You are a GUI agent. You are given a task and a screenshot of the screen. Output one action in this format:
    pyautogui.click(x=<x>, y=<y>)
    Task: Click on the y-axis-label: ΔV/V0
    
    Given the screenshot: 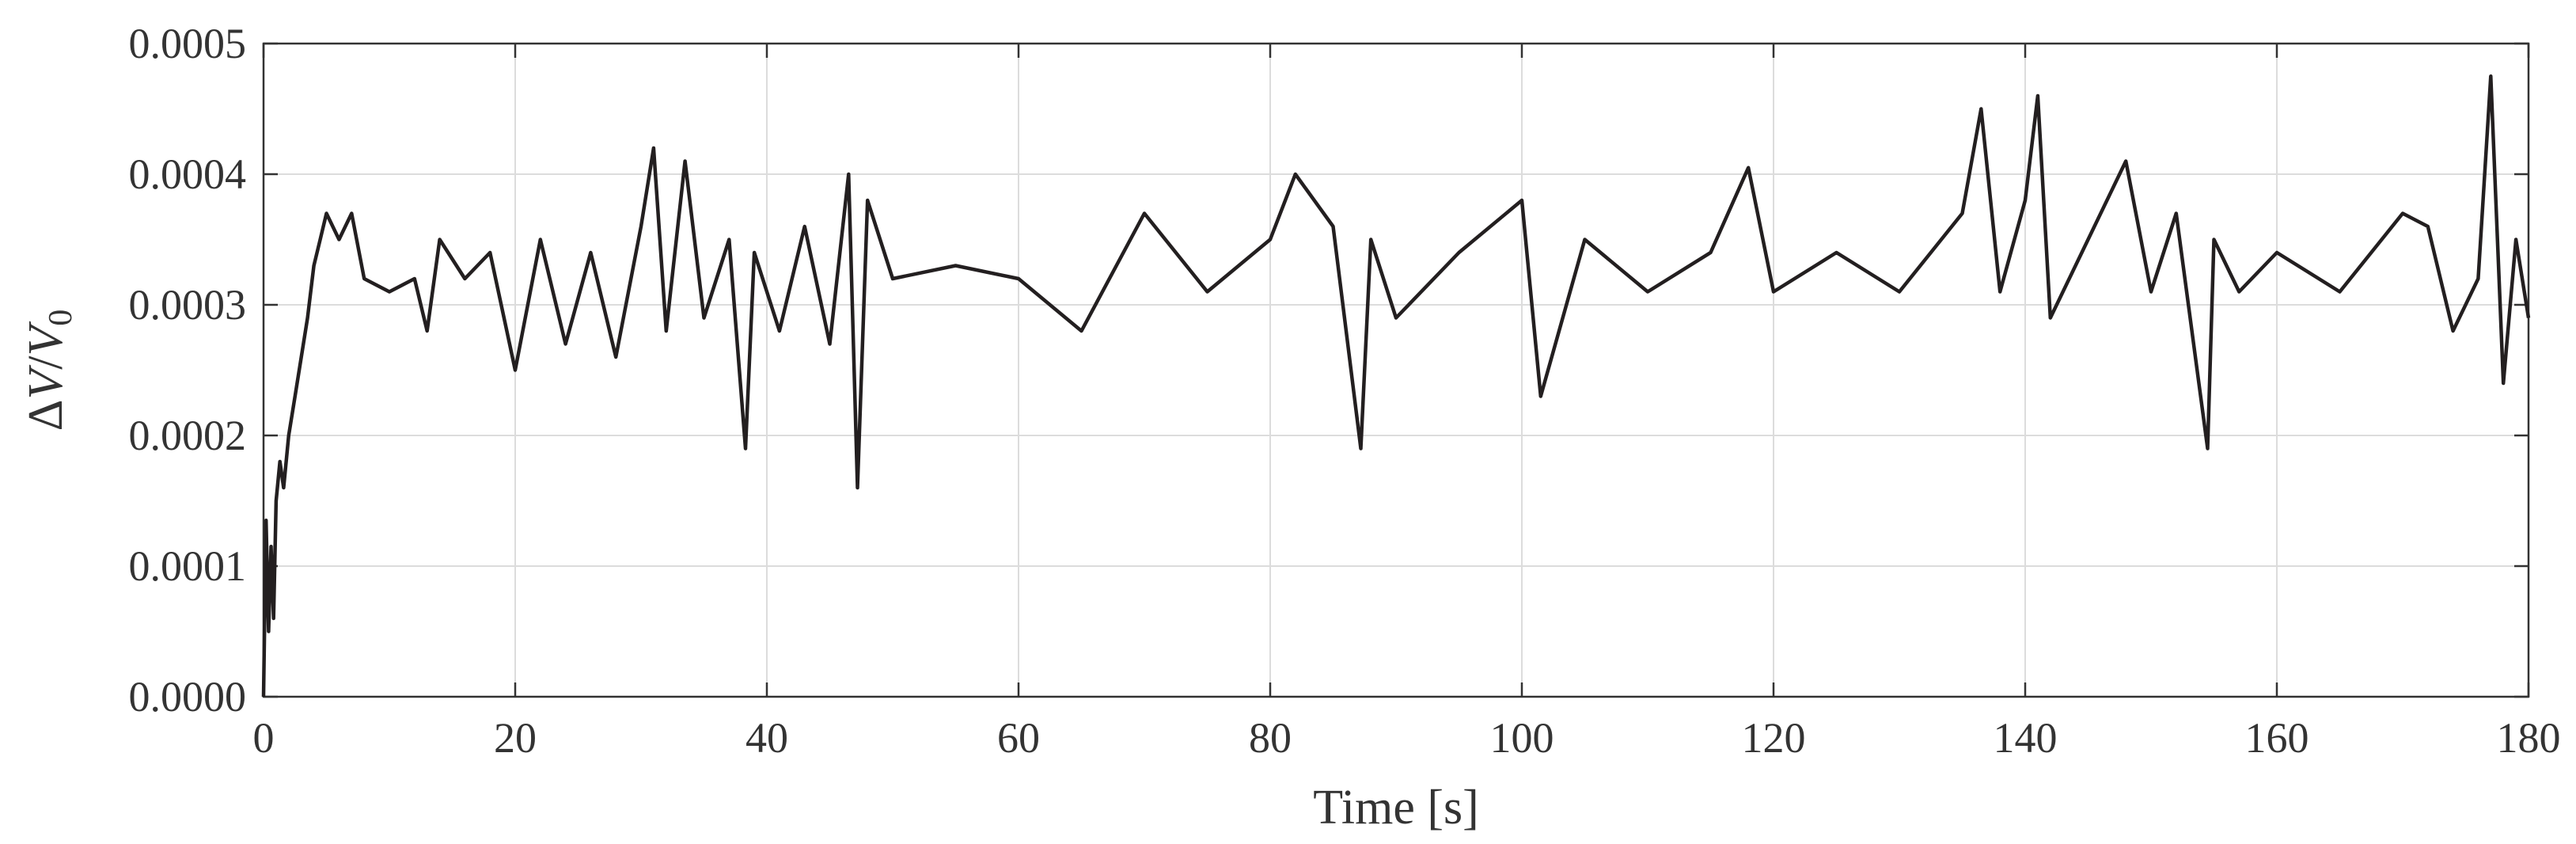 What is the action you would take?
    pyautogui.click(x=49, y=371)
    